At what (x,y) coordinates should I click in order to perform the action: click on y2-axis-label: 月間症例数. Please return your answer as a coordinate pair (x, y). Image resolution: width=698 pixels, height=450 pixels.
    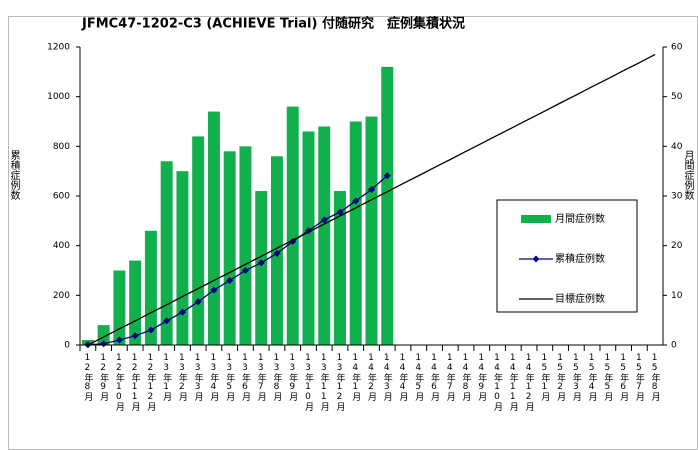
    Looking at the image, I should click on (688, 175).